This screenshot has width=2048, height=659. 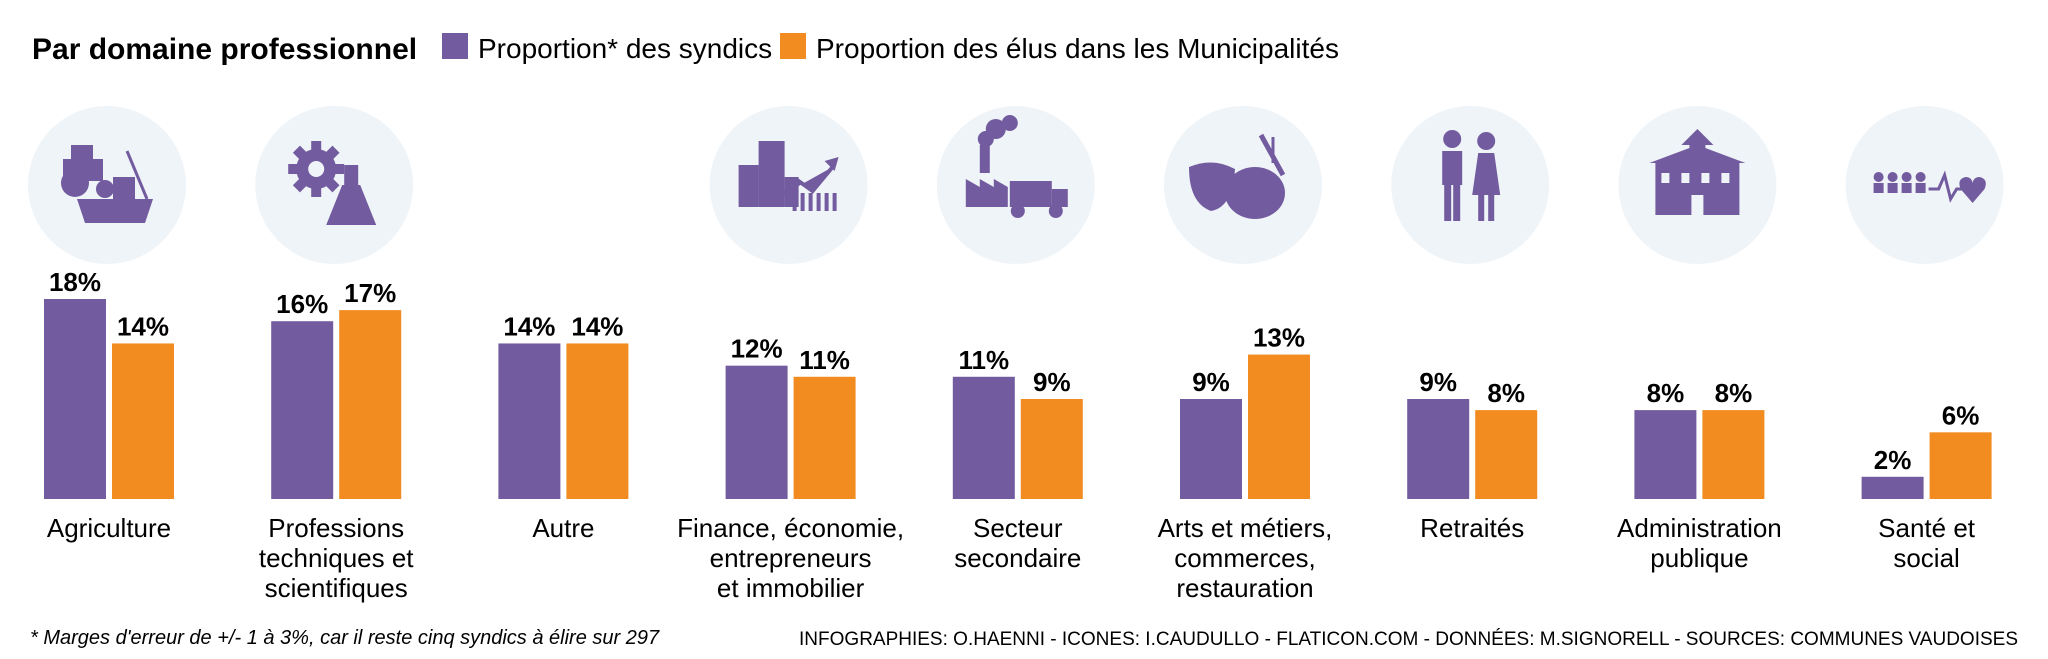 I want to click on factory-truck-icon, so click(x=1016, y=166).